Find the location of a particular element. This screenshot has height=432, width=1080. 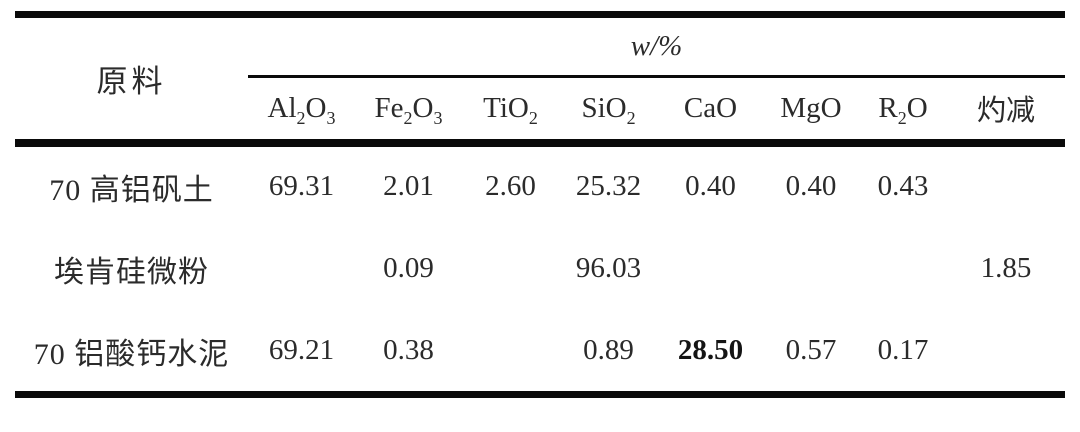

value-cell: 25.32 is located at coordinates (608, 186).